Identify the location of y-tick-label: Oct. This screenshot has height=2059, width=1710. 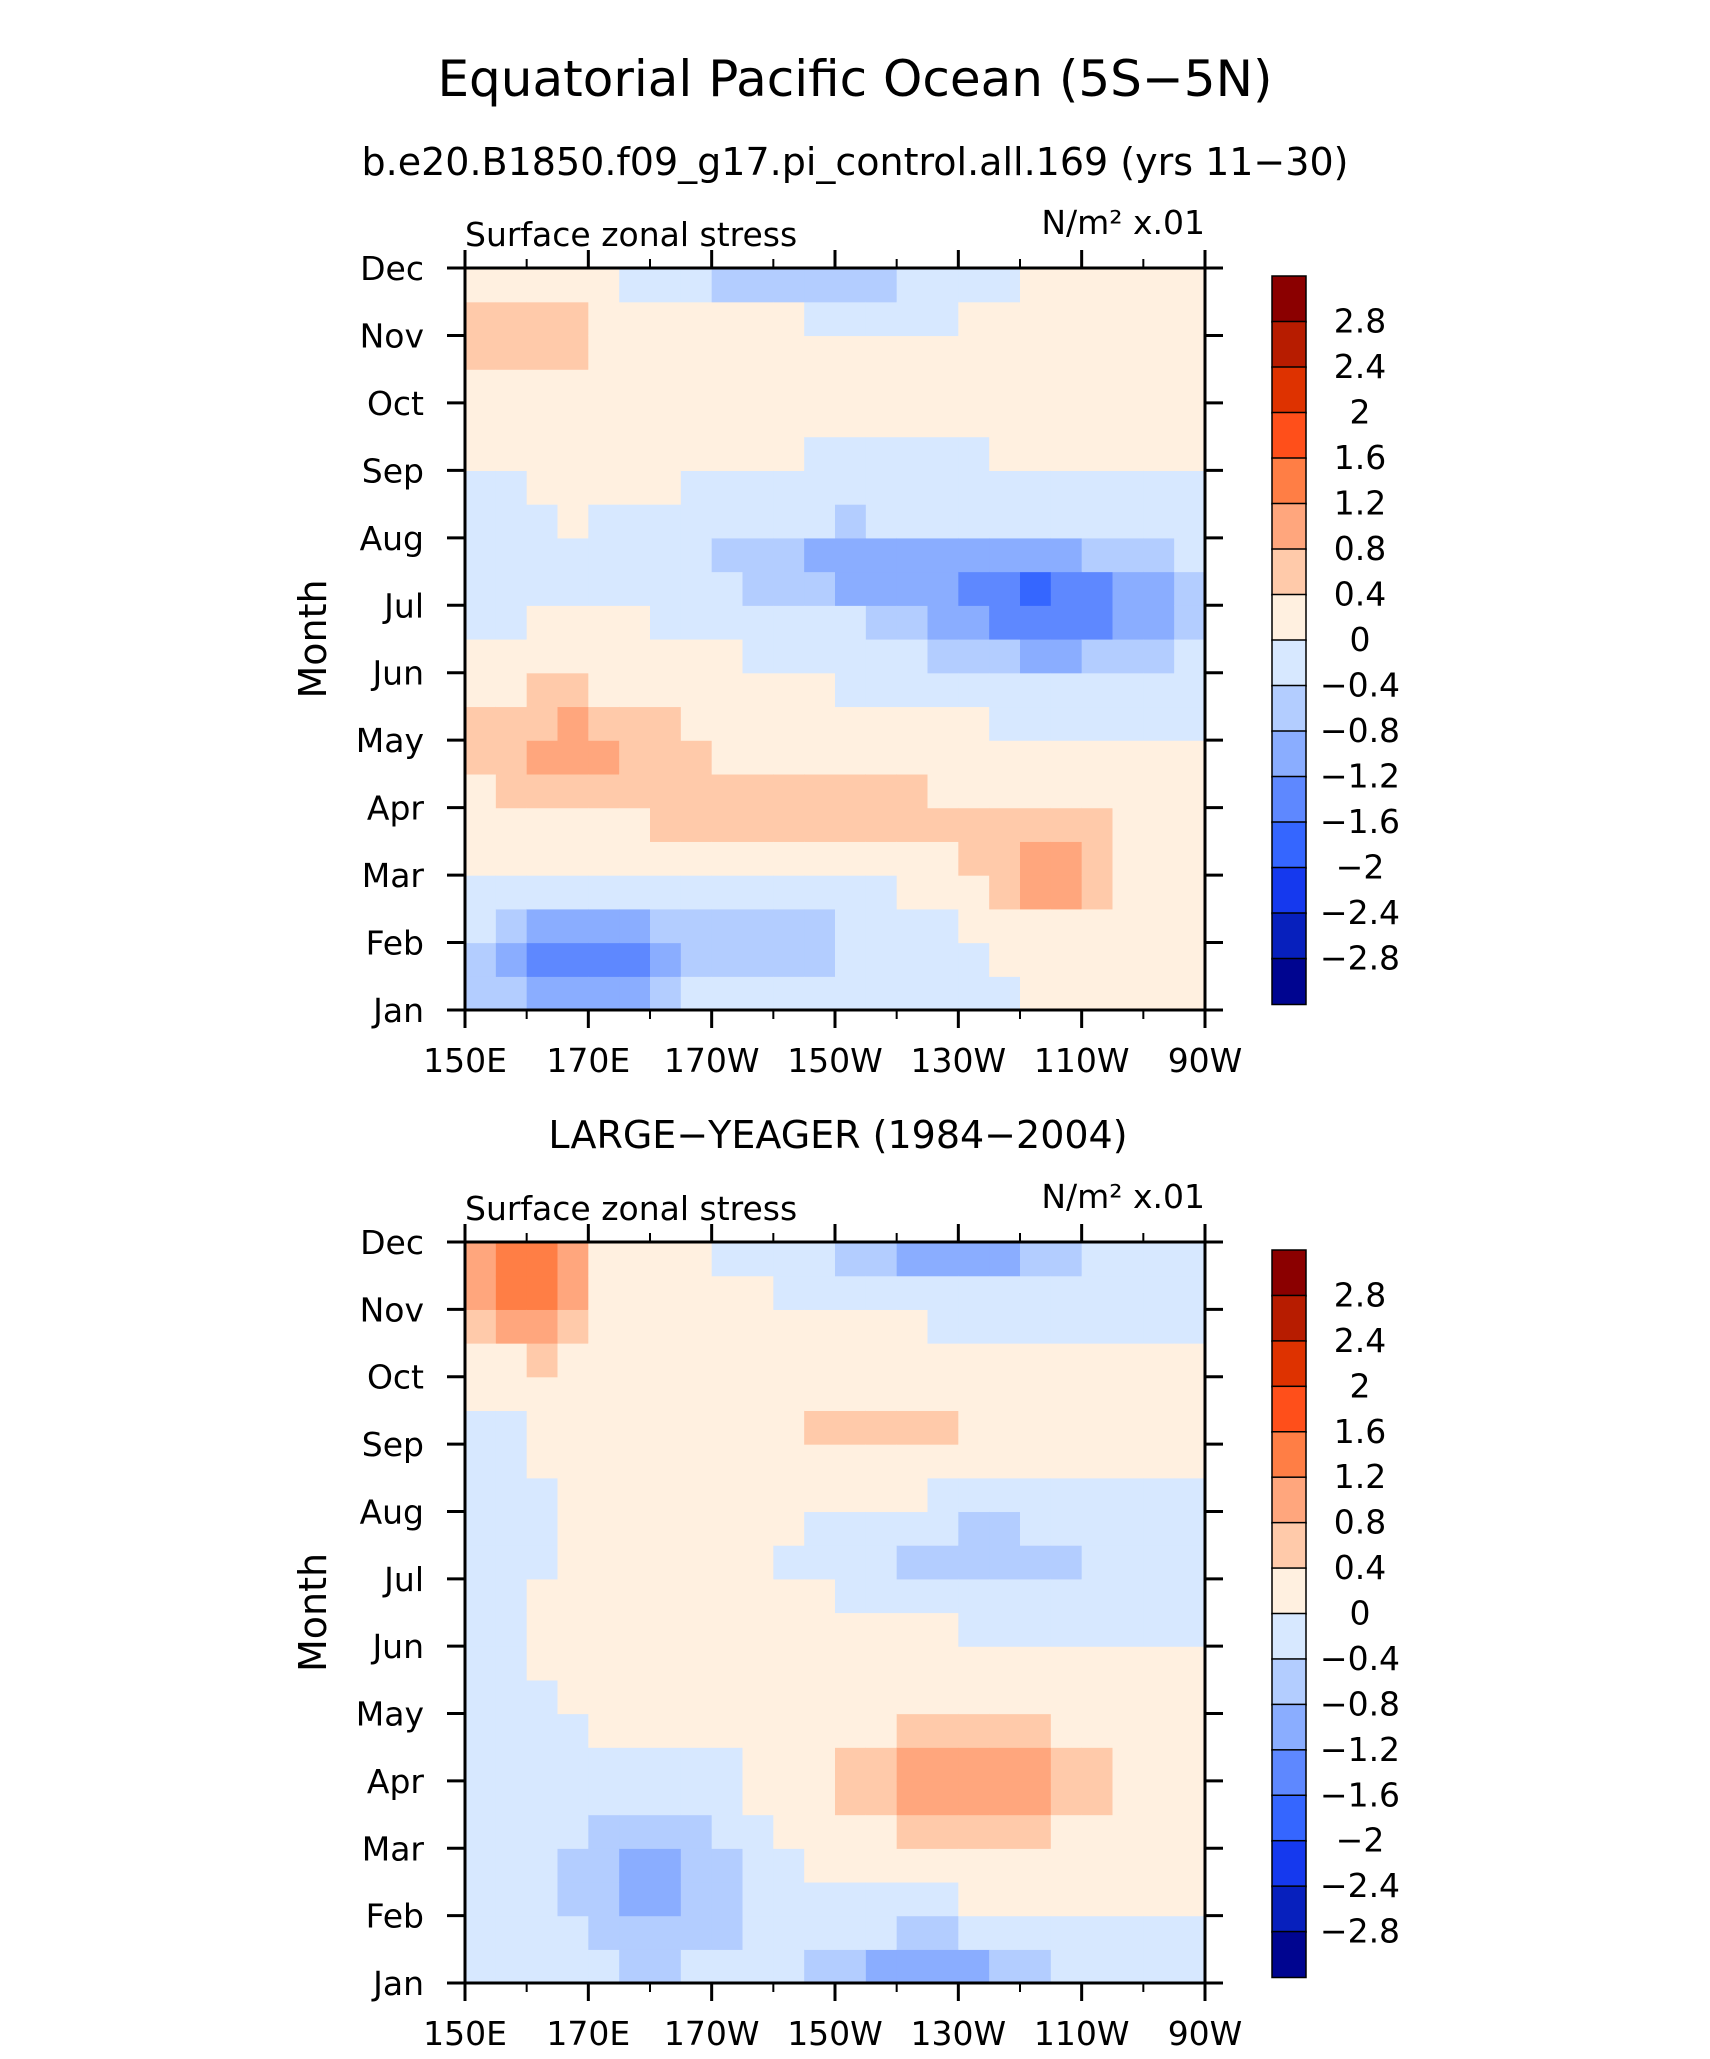
(395, 403).